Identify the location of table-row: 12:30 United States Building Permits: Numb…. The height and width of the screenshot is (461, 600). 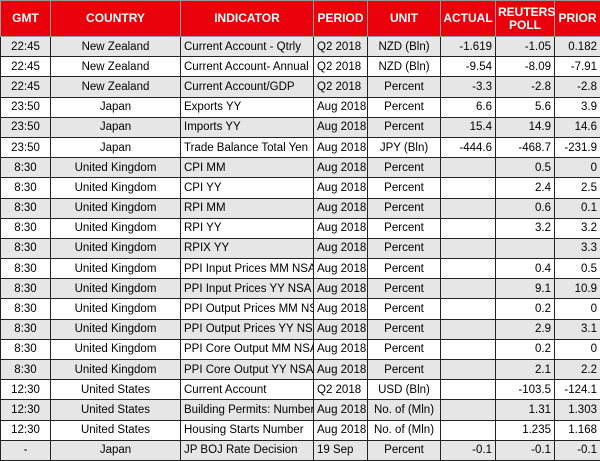
(300, 410).